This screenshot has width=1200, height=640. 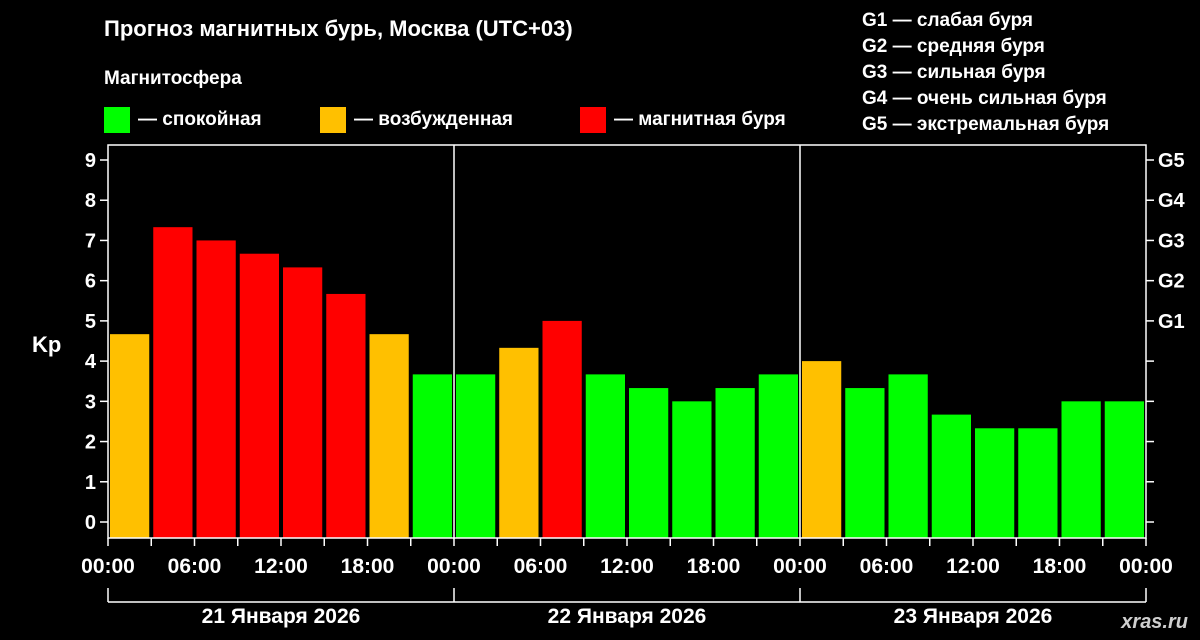 What do you see at coordinates (90, 443) in the screenshot?
I see `y-tick-label-2: 2` at bounding box center [90, 443].